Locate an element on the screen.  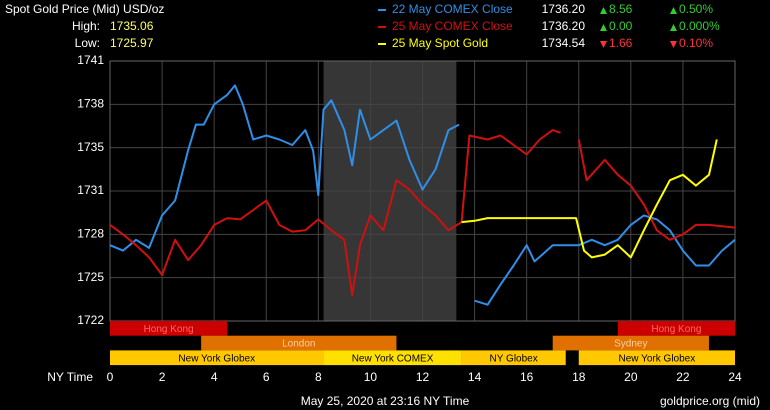
x-tick-label: 6 is located at coordinates (266, 377).